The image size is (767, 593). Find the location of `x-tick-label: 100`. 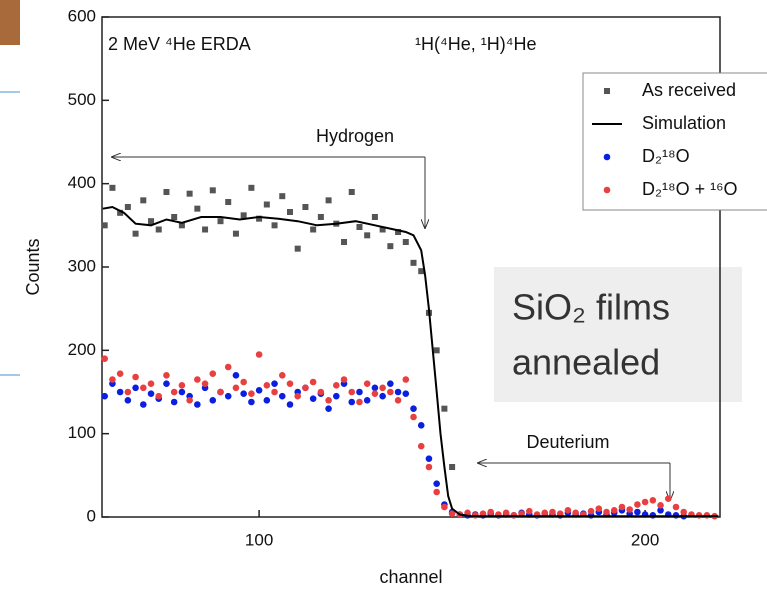

x-tick-label: 100 is located at coordinates (259, 539).